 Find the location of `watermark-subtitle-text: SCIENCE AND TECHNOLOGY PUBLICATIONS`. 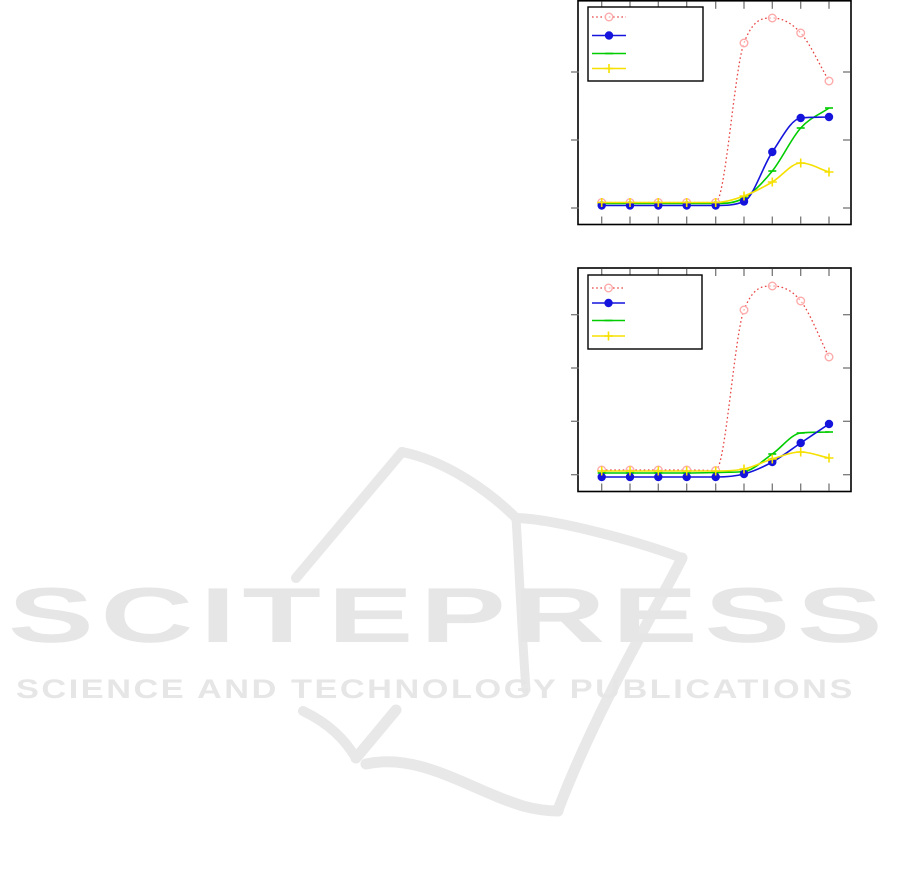

watermark-subtitle-text: SCIENCE AND TECHNOLOGY PUBLICATIONS is located at coordinates (435, 689).